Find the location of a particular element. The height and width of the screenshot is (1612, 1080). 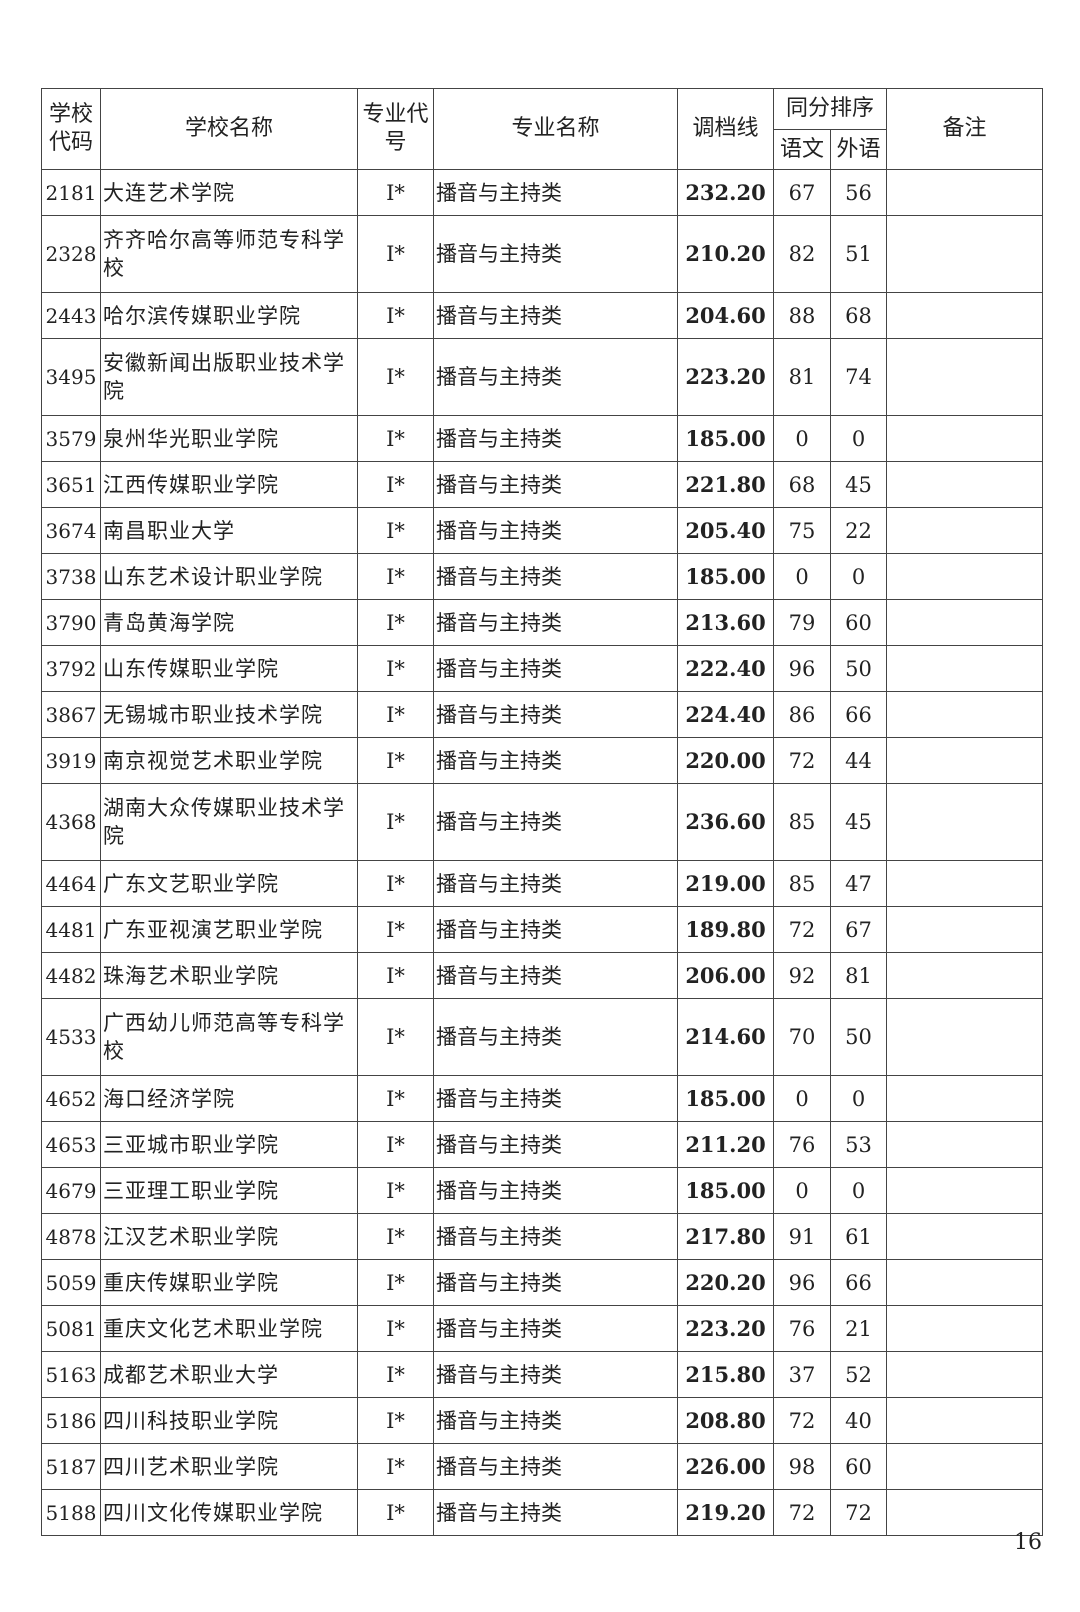

cell-chinese-rank: 92 is located at coordinates (802, 975).